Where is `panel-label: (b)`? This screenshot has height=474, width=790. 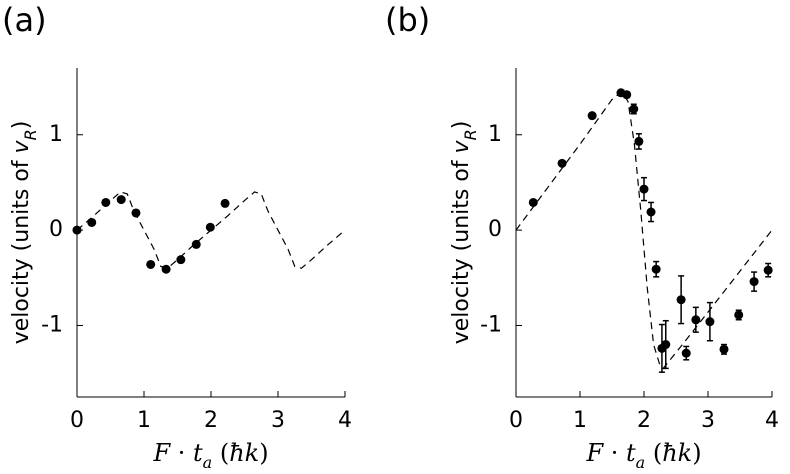 panel-label: (b) is located at coordinates (407, 20).